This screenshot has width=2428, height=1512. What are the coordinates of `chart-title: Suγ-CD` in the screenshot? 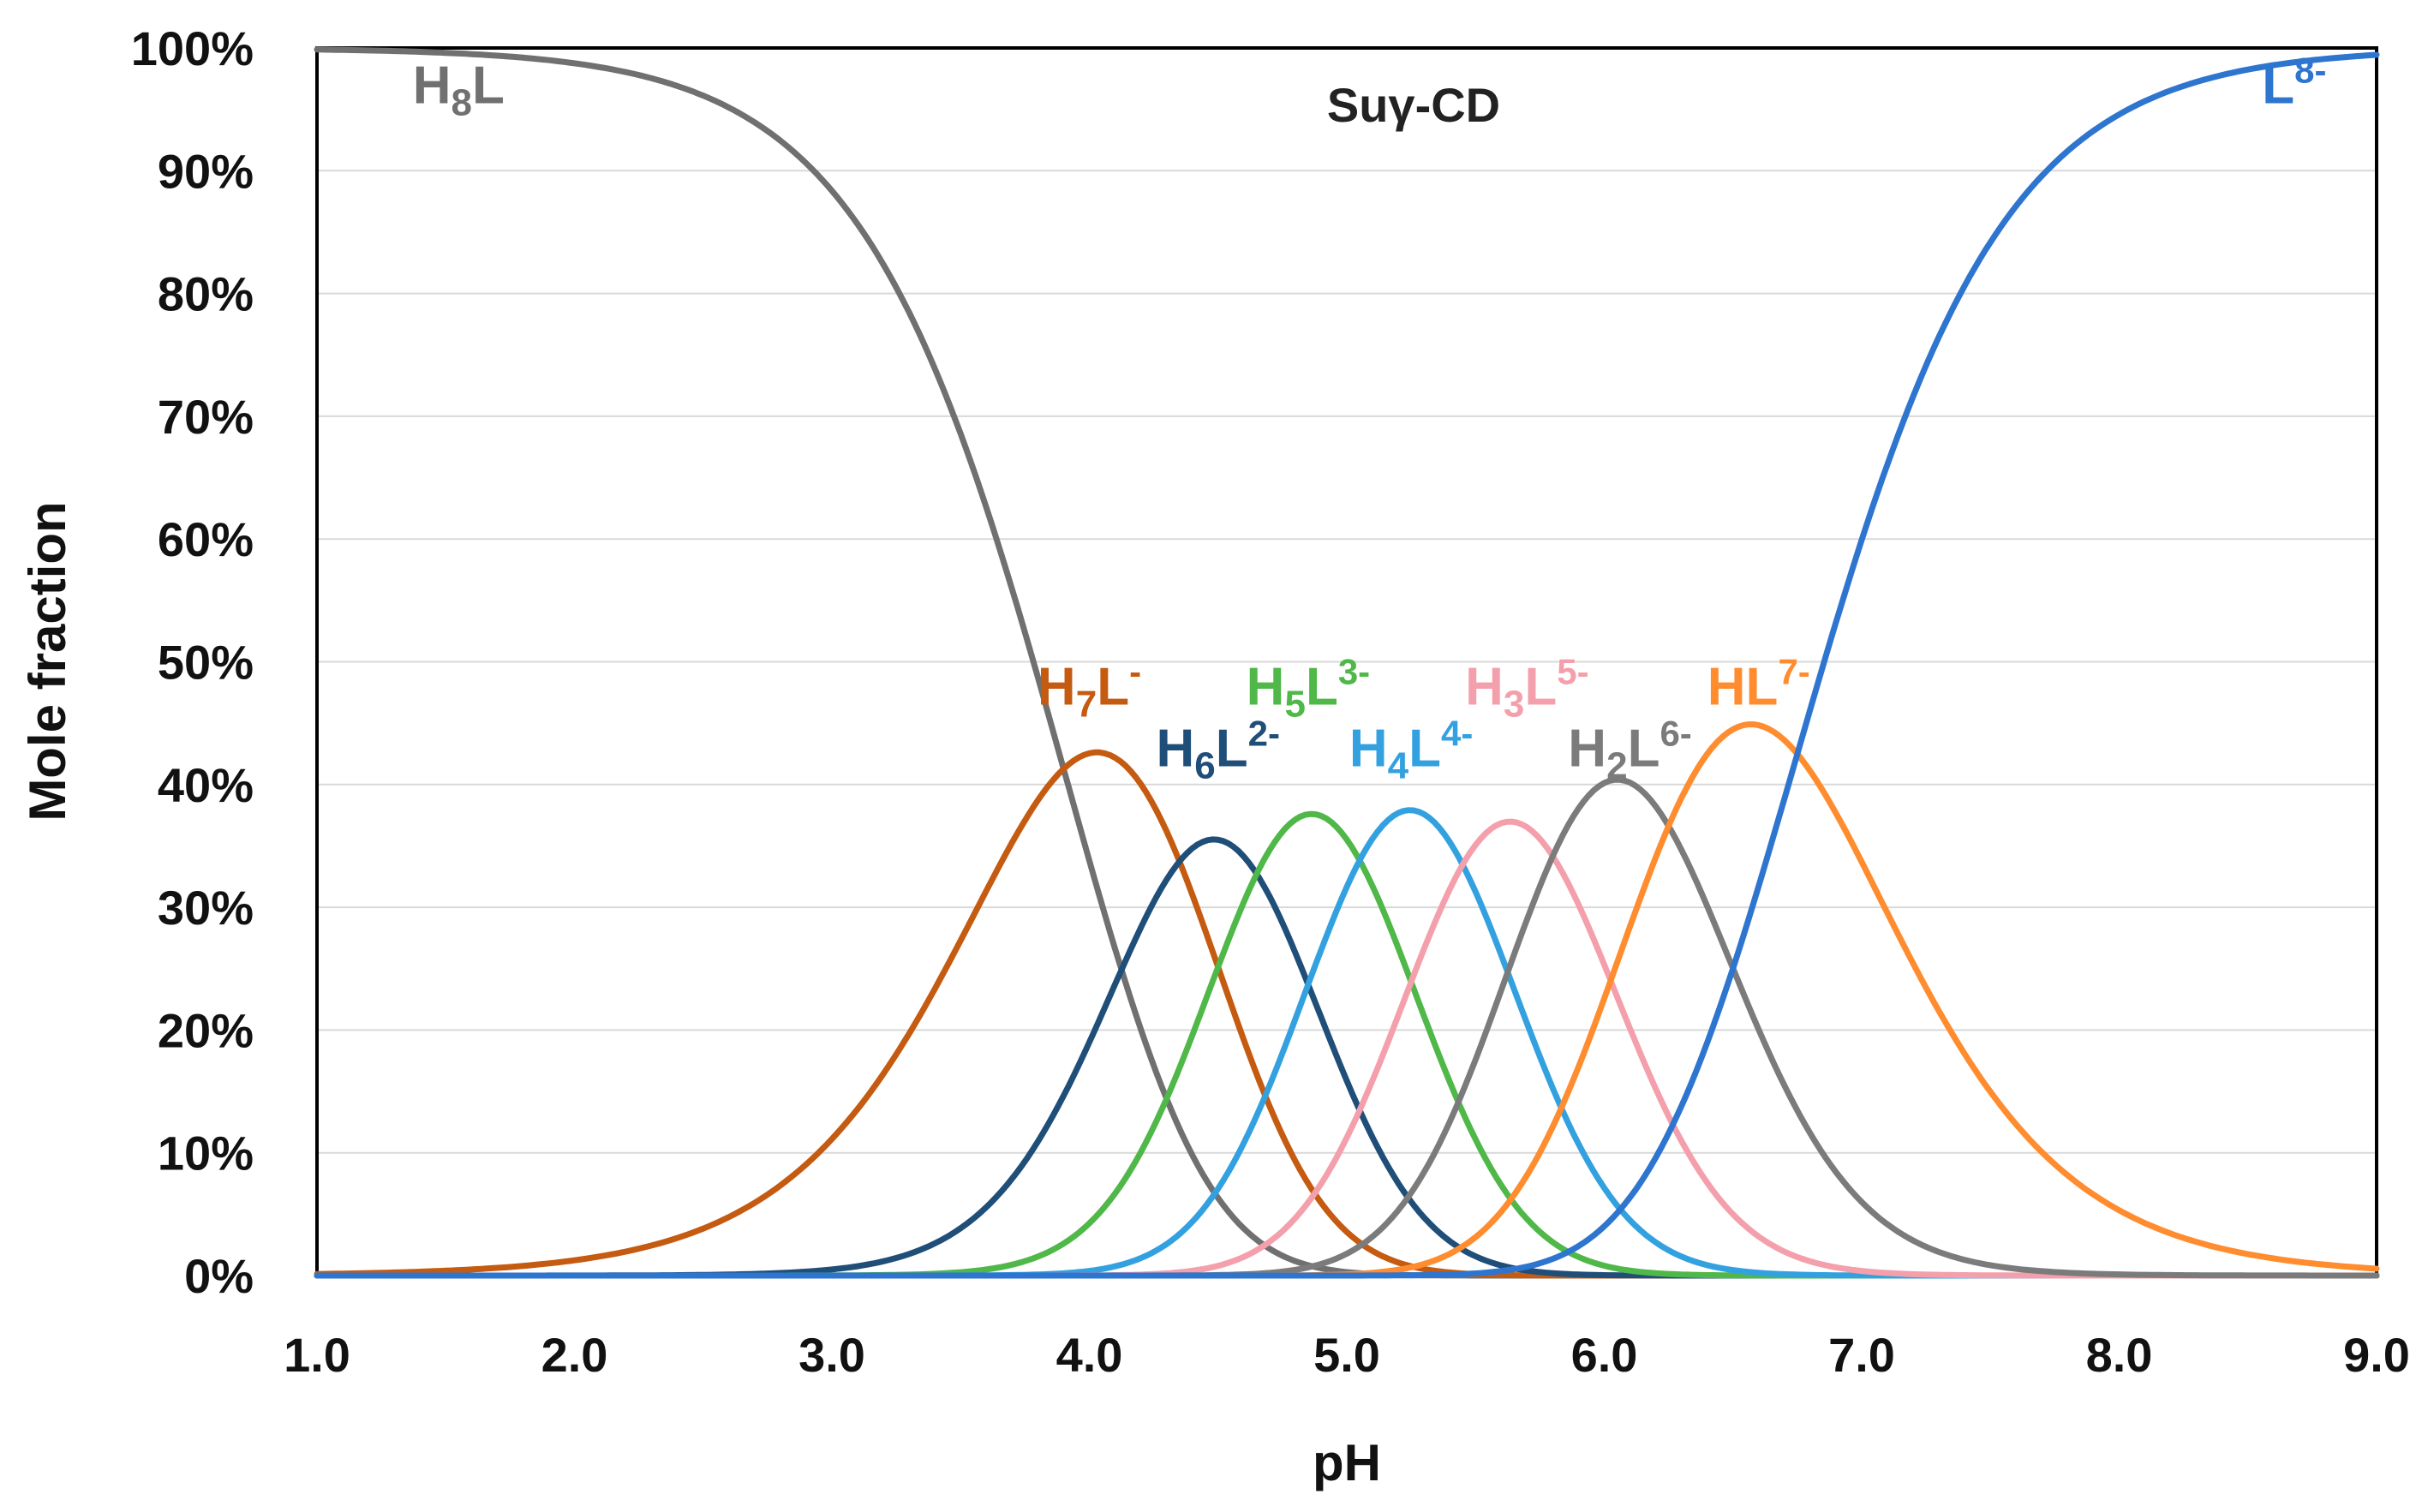 It's located at (1413, 105).